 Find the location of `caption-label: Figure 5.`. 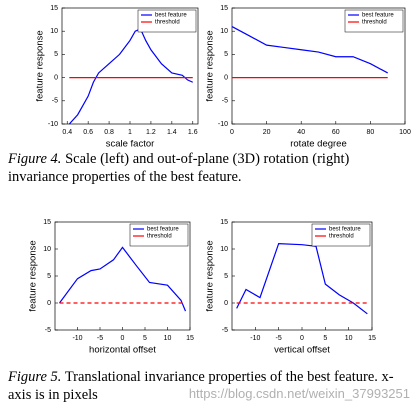

caption-label: Figure 5. is located at coordinates (35, 377).